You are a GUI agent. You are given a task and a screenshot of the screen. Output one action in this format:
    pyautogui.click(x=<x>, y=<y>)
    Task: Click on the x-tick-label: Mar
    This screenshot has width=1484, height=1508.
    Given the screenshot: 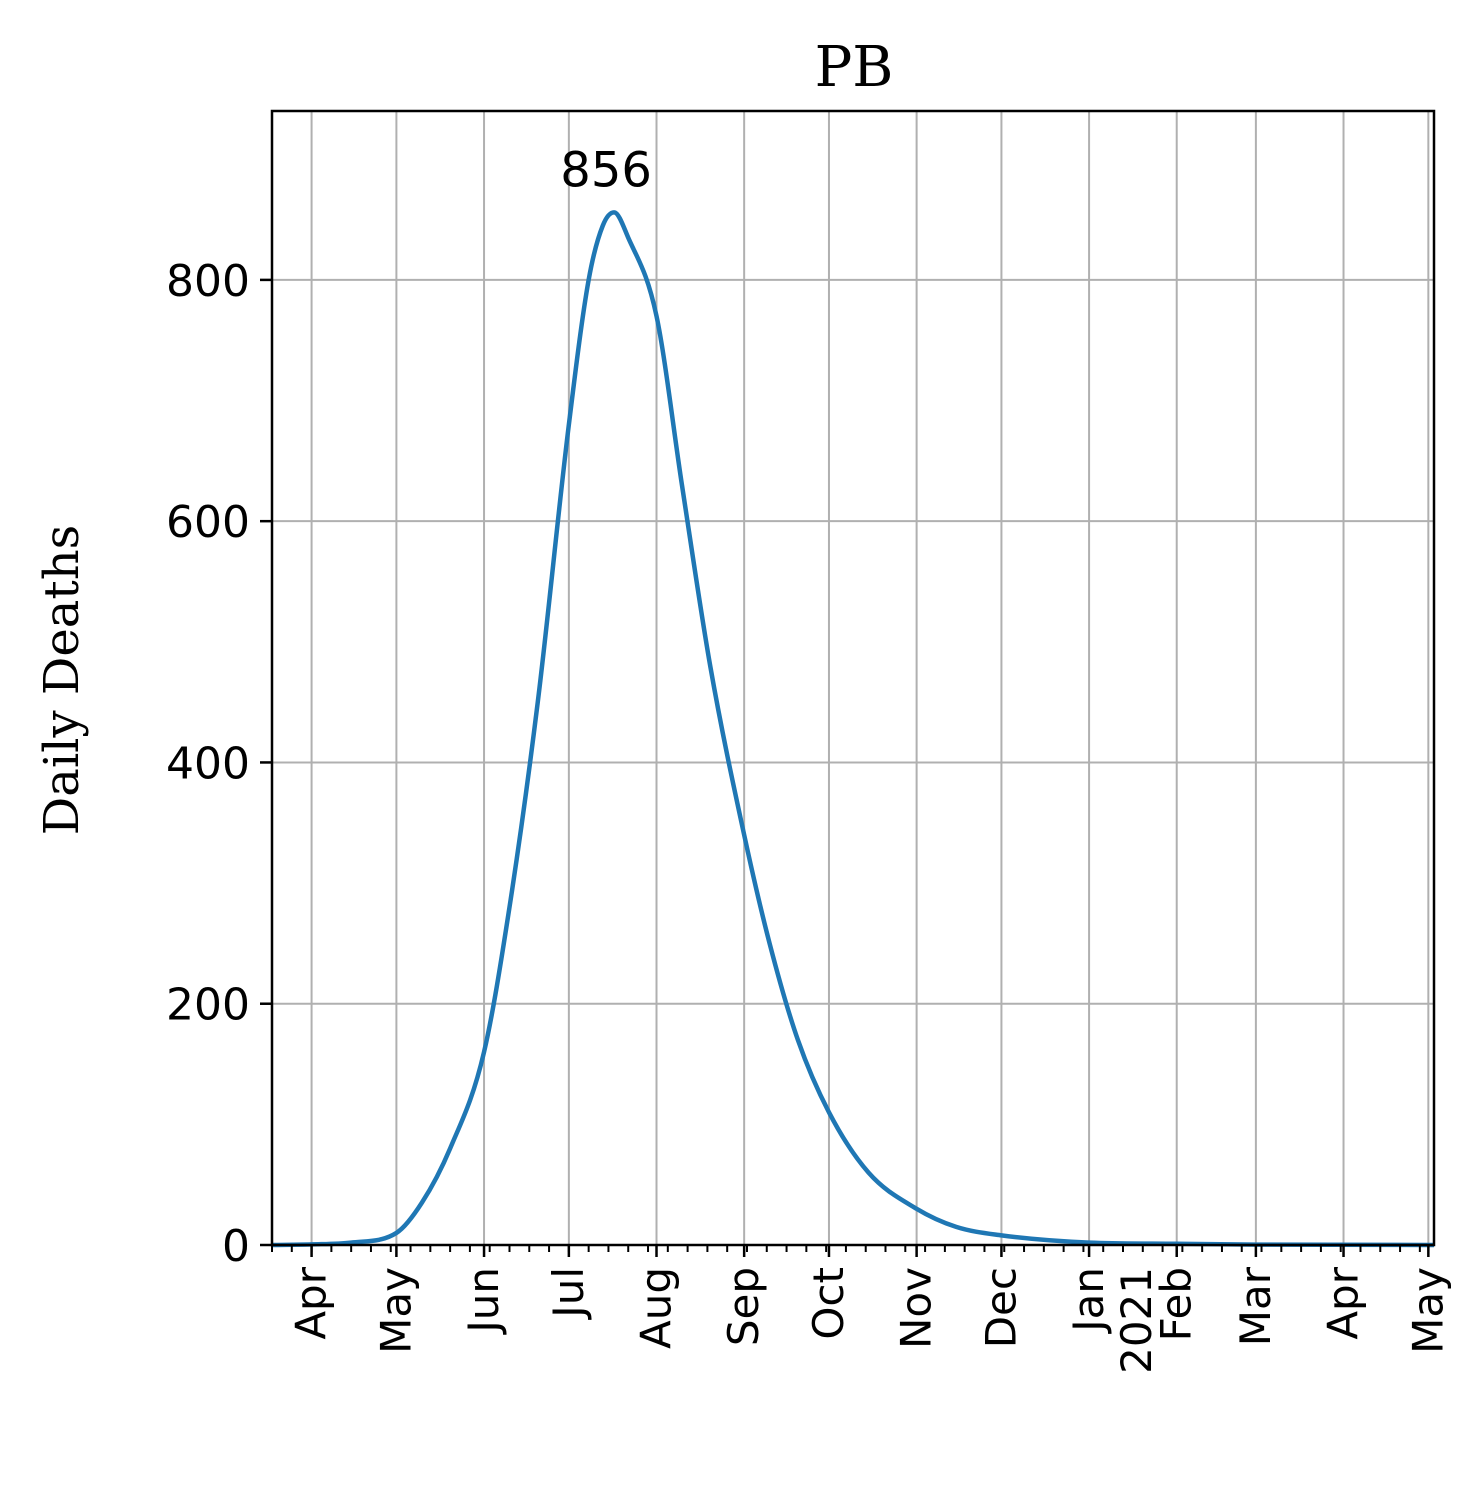 What is the action you would take?
    pyautogui.click(x=1255, y=1306)
    